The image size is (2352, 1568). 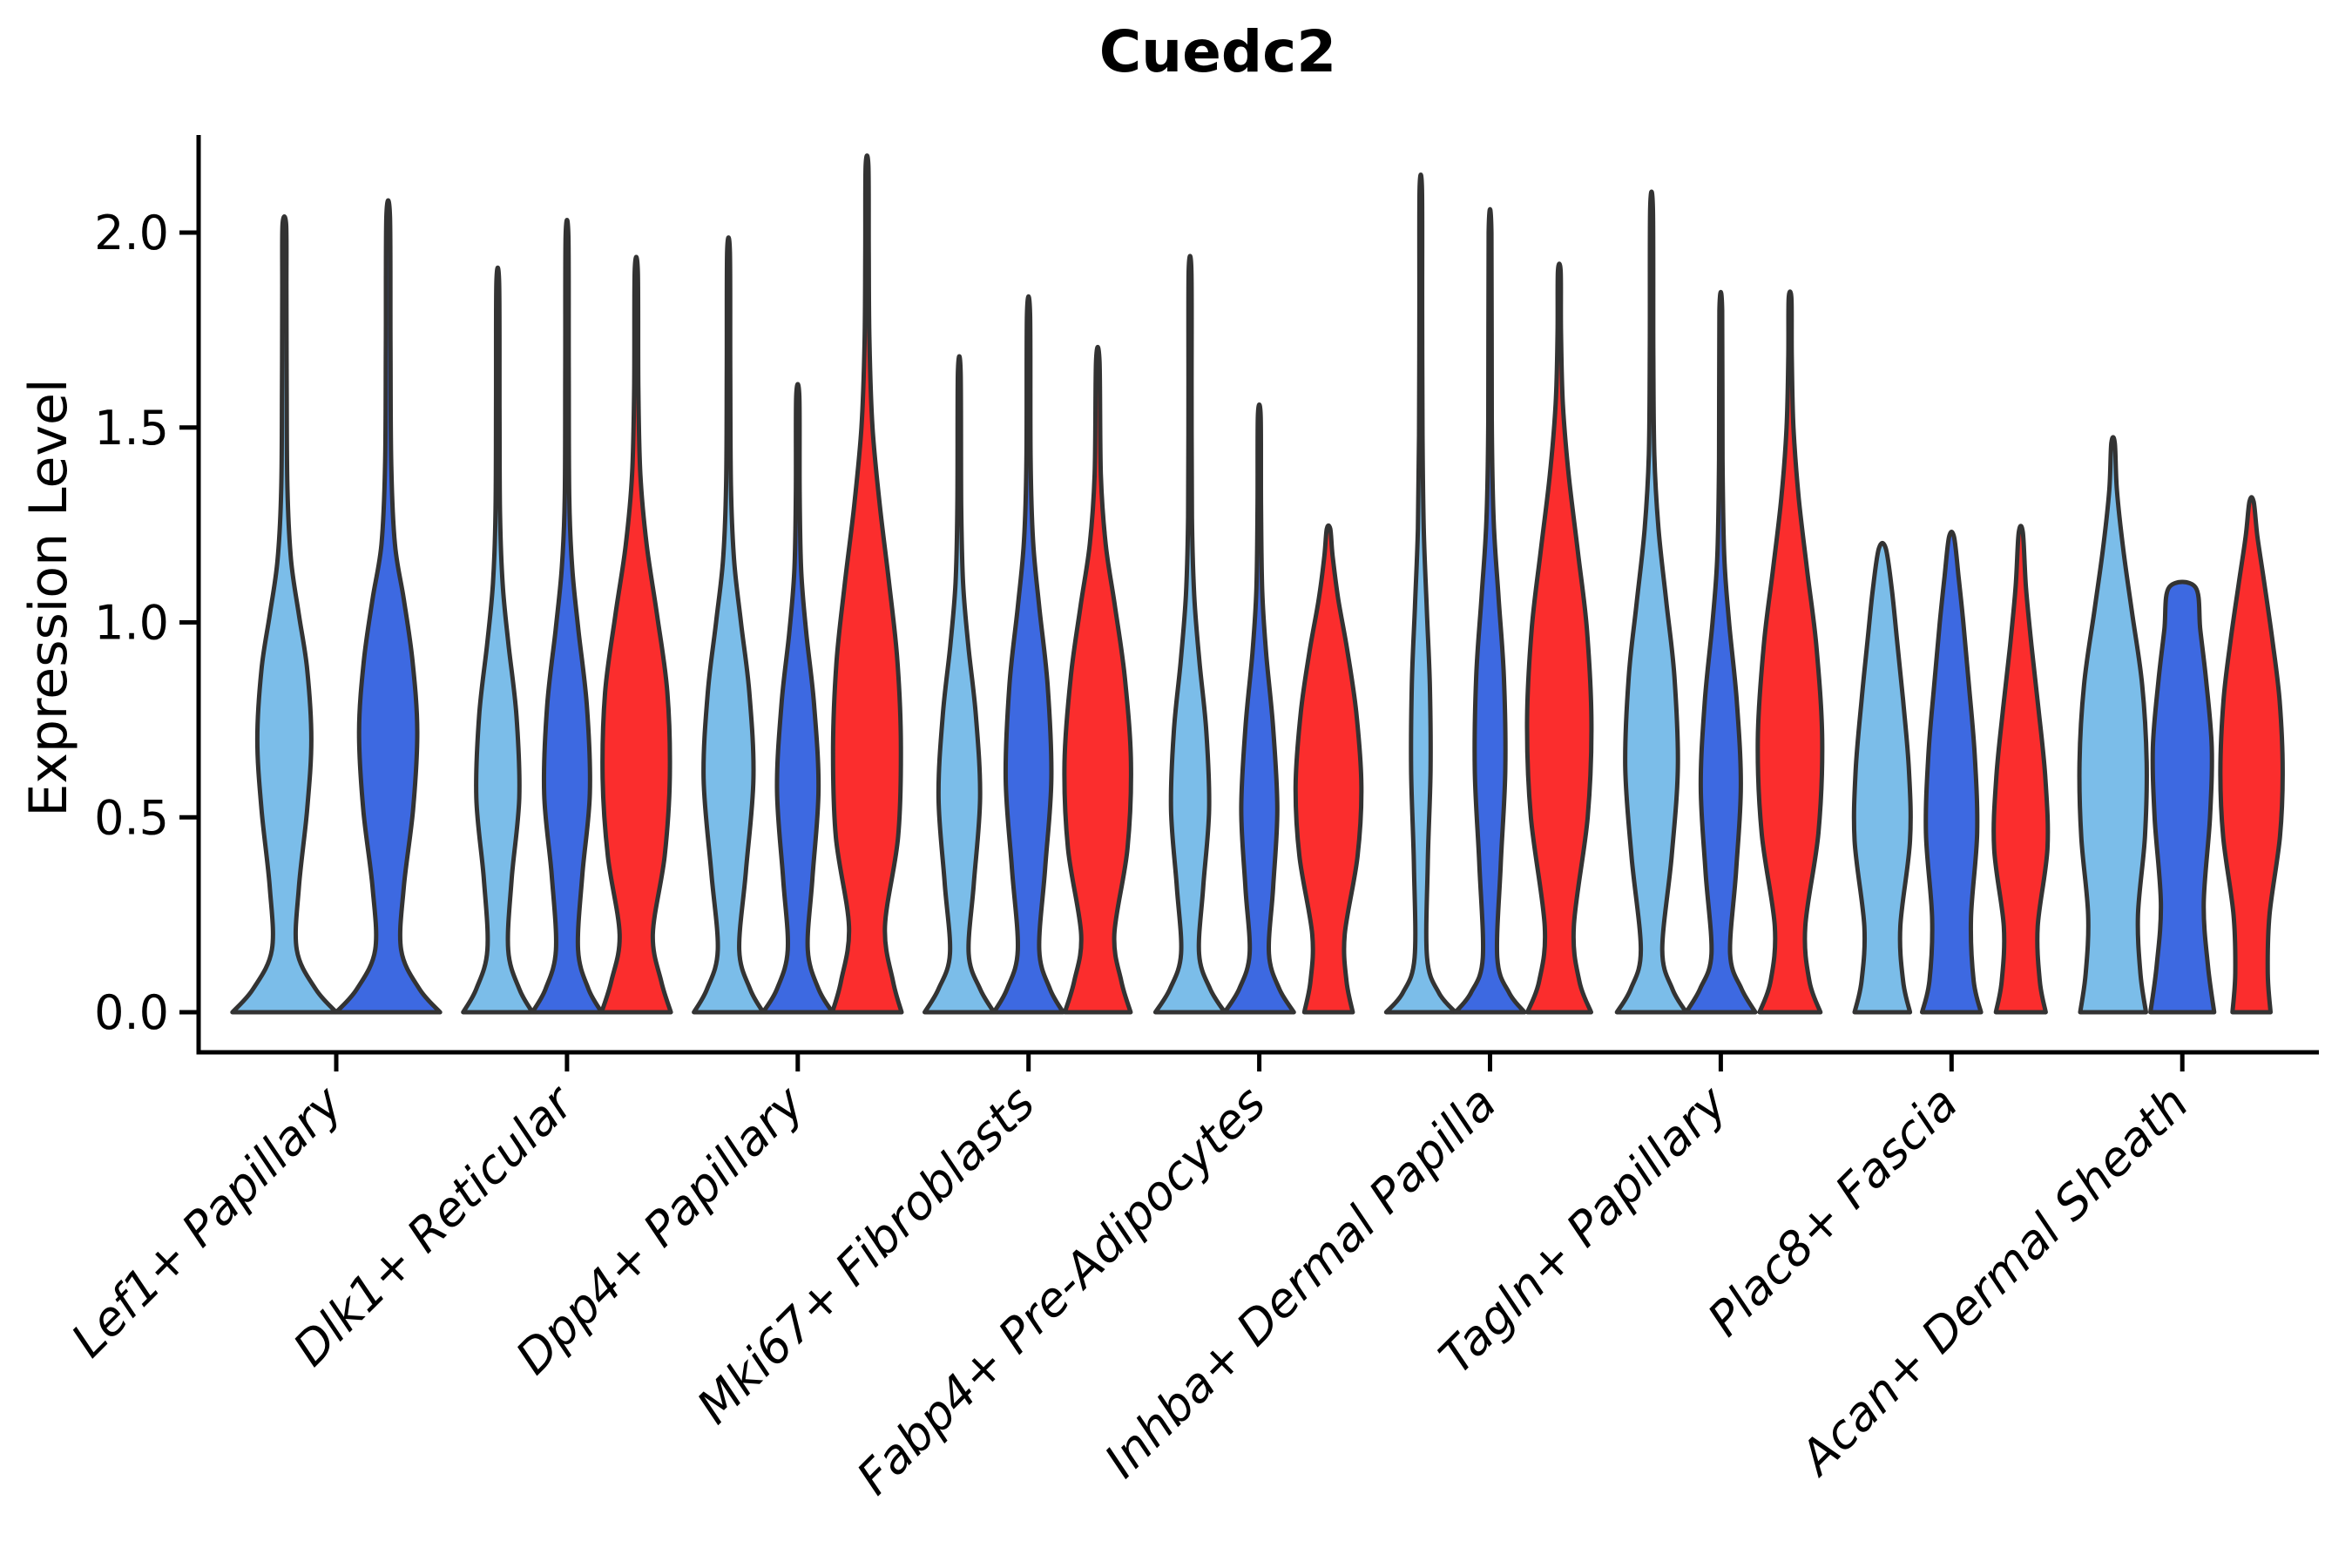 What do you see at coordinates (131, 1013) in the screenshot?
I see `y-tick-label: 0.0` at bounding box center [131, 1013].